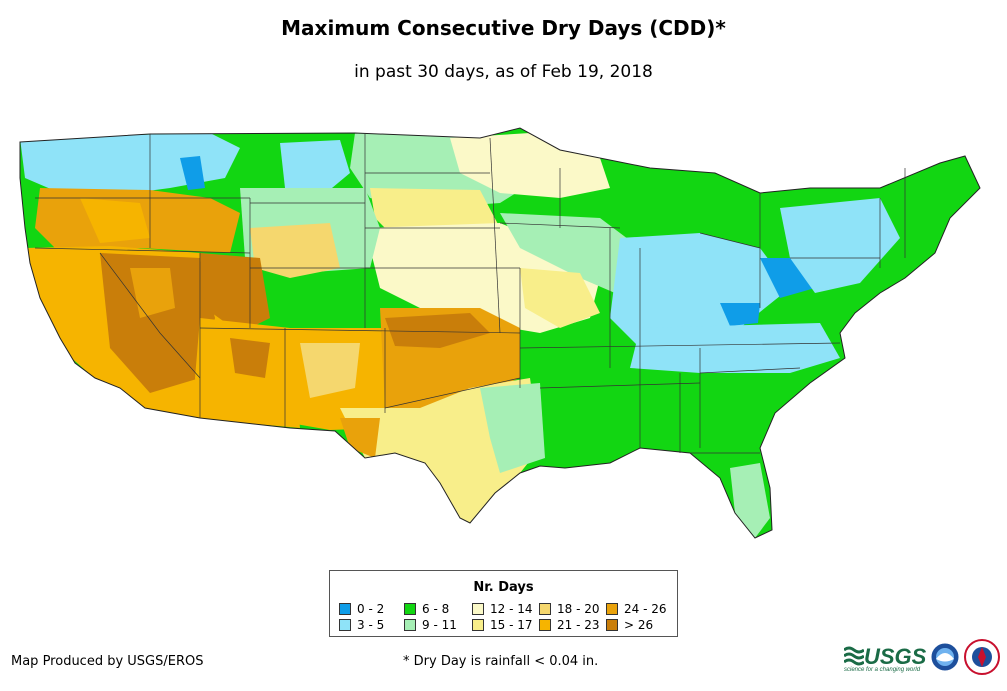 This screenshot has width=1007, height=691. I want to click on legend-label: 24 - 26, so click(645, 609).